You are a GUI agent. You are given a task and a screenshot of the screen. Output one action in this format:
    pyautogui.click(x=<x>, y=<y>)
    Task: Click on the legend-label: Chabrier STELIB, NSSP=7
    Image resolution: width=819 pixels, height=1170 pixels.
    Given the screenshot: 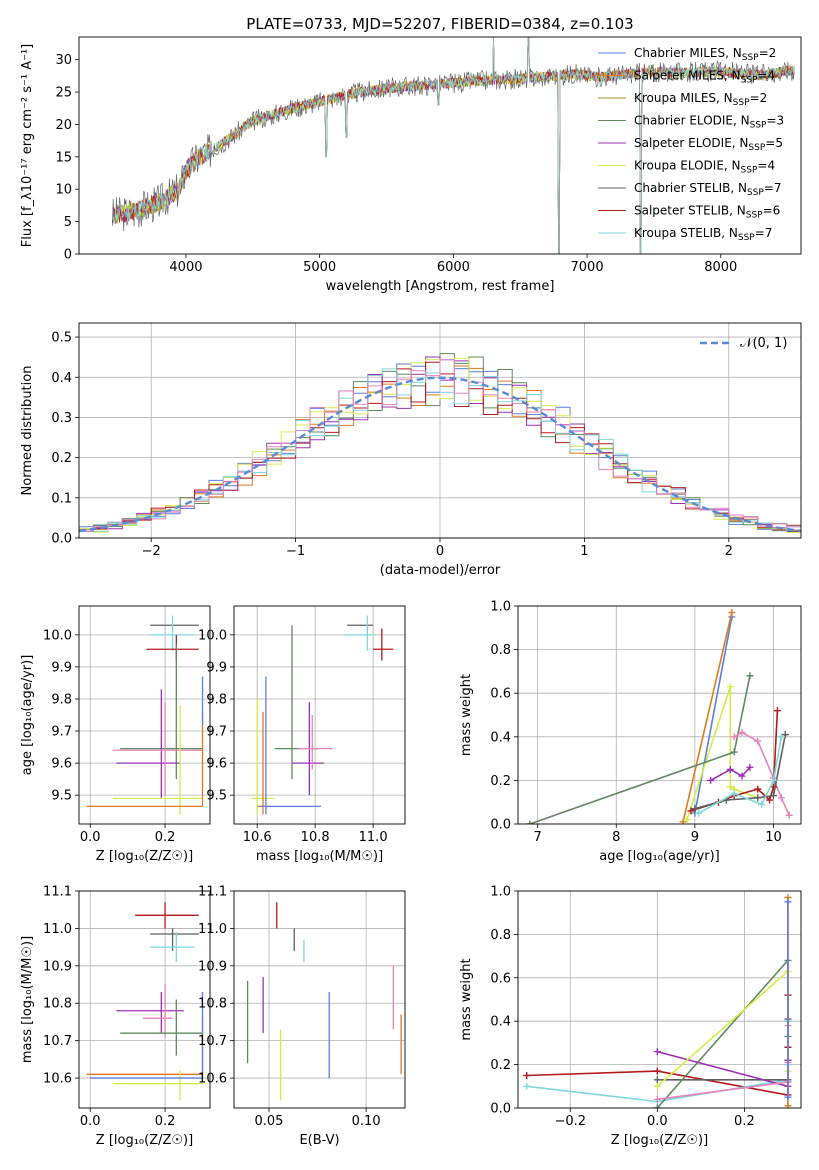 What is the action you would take?
    pyautogui.click(x=708, y=189)
    